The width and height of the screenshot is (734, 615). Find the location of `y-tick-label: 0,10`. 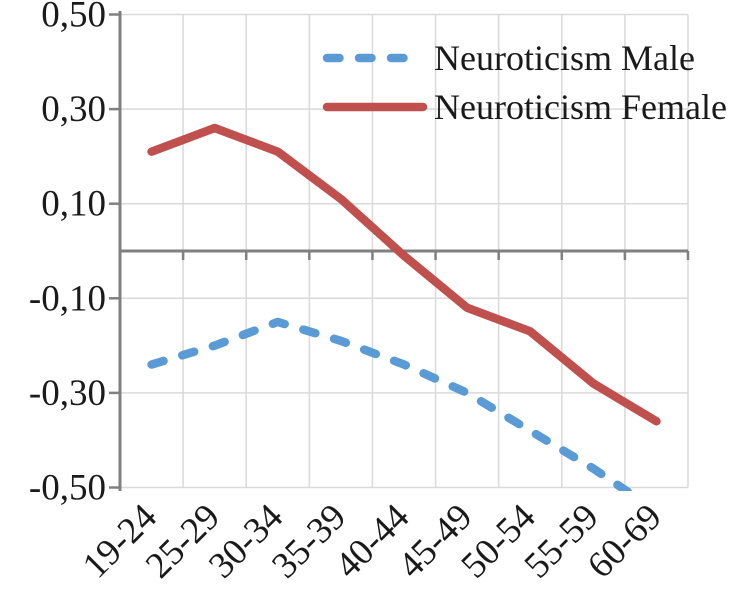

y-tick-label: 0,10 is located at coordinates (73, 204).